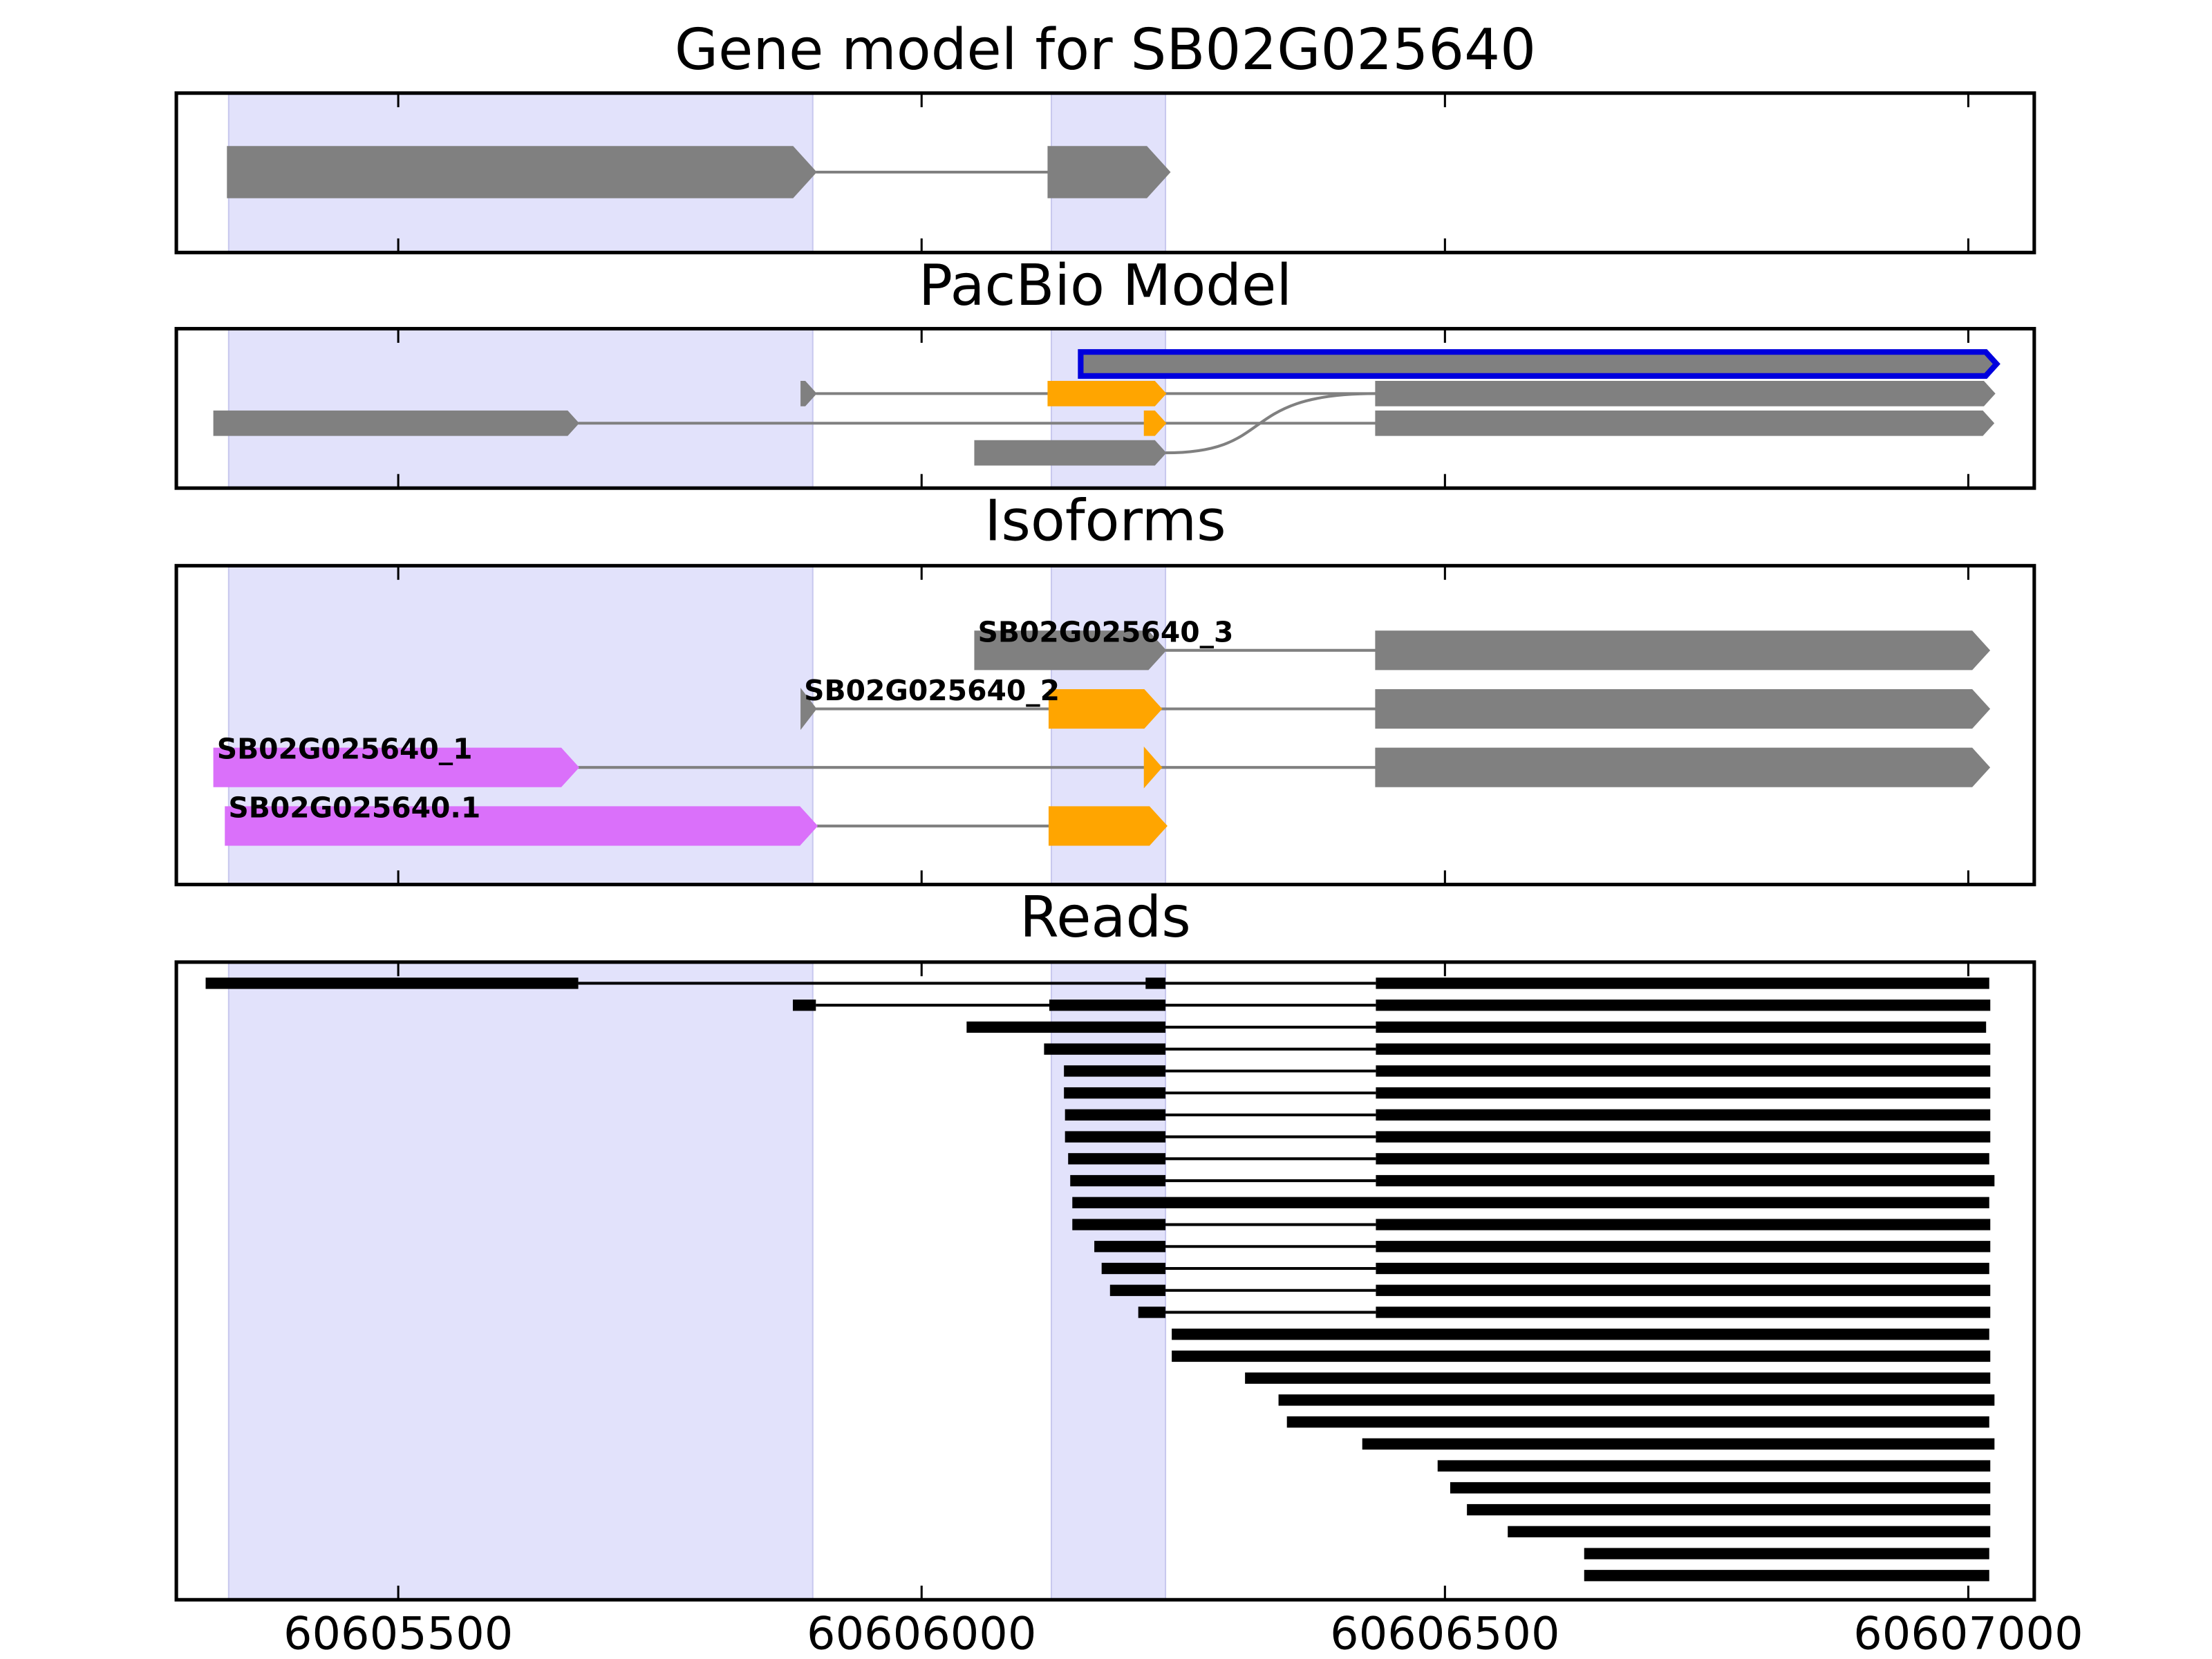 Image resolution: width=2212 pixels, height=1659 pixels. Describe the element at coordinates (1105, 917) in the screenshot. I see `panel-title: Reads` at that location.